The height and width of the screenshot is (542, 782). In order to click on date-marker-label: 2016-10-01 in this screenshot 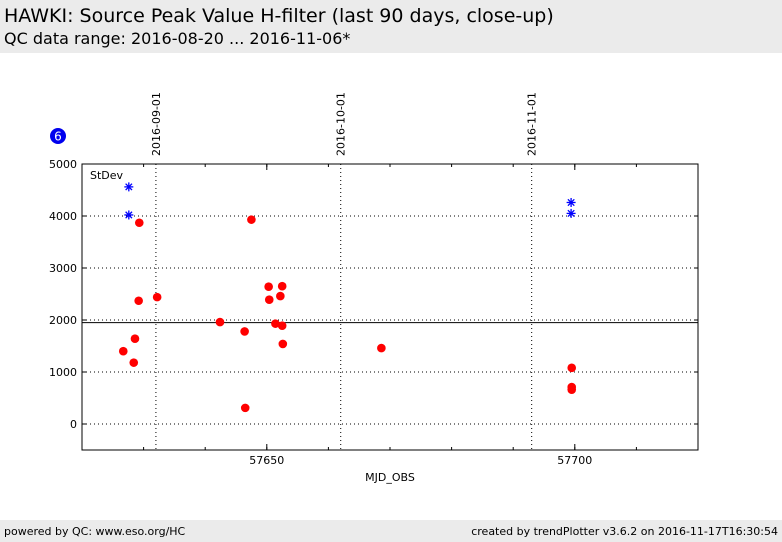, I will do `click(341, 124)`.